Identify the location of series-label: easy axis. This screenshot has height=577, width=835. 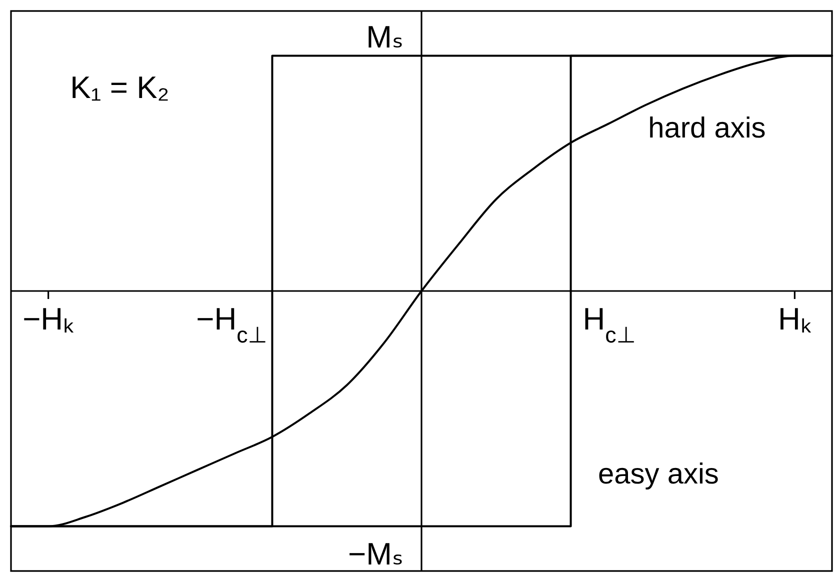
(658, 474).